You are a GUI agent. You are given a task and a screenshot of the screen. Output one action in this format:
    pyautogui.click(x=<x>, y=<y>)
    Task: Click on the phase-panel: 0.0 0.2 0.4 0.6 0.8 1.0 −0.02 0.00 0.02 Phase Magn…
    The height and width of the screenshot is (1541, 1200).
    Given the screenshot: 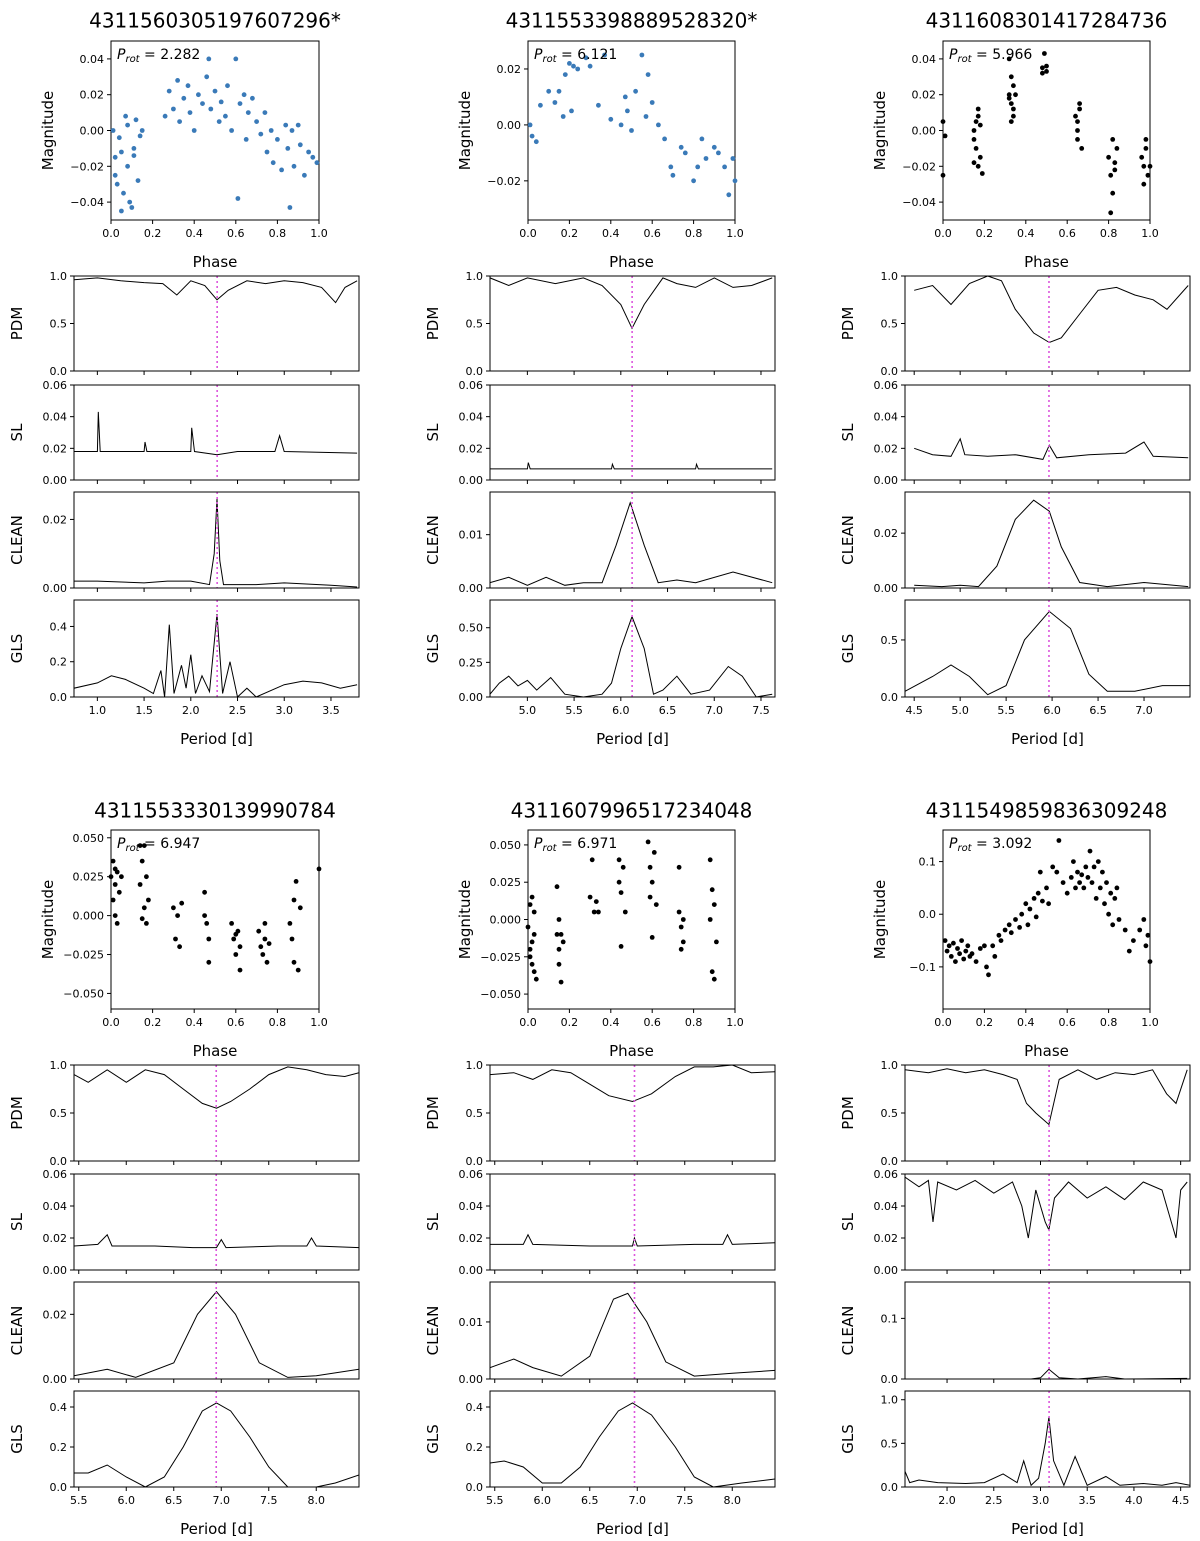 What is the action you would take?
    pyautogui.click(x=600, y=155)
    